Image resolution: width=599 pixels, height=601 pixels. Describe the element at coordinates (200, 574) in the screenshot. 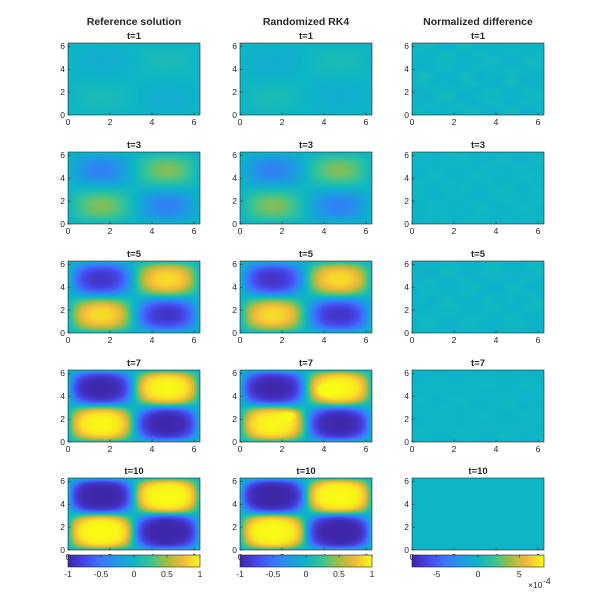

I see `colorbar-tick-label: 1` at that location.